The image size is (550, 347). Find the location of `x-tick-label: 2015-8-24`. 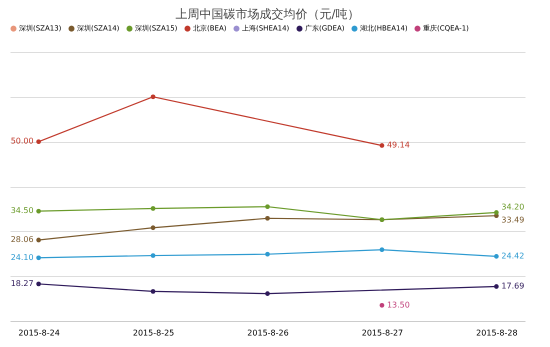

x-tick-label: 2015-8-24 is located at coordinates (39, 333).